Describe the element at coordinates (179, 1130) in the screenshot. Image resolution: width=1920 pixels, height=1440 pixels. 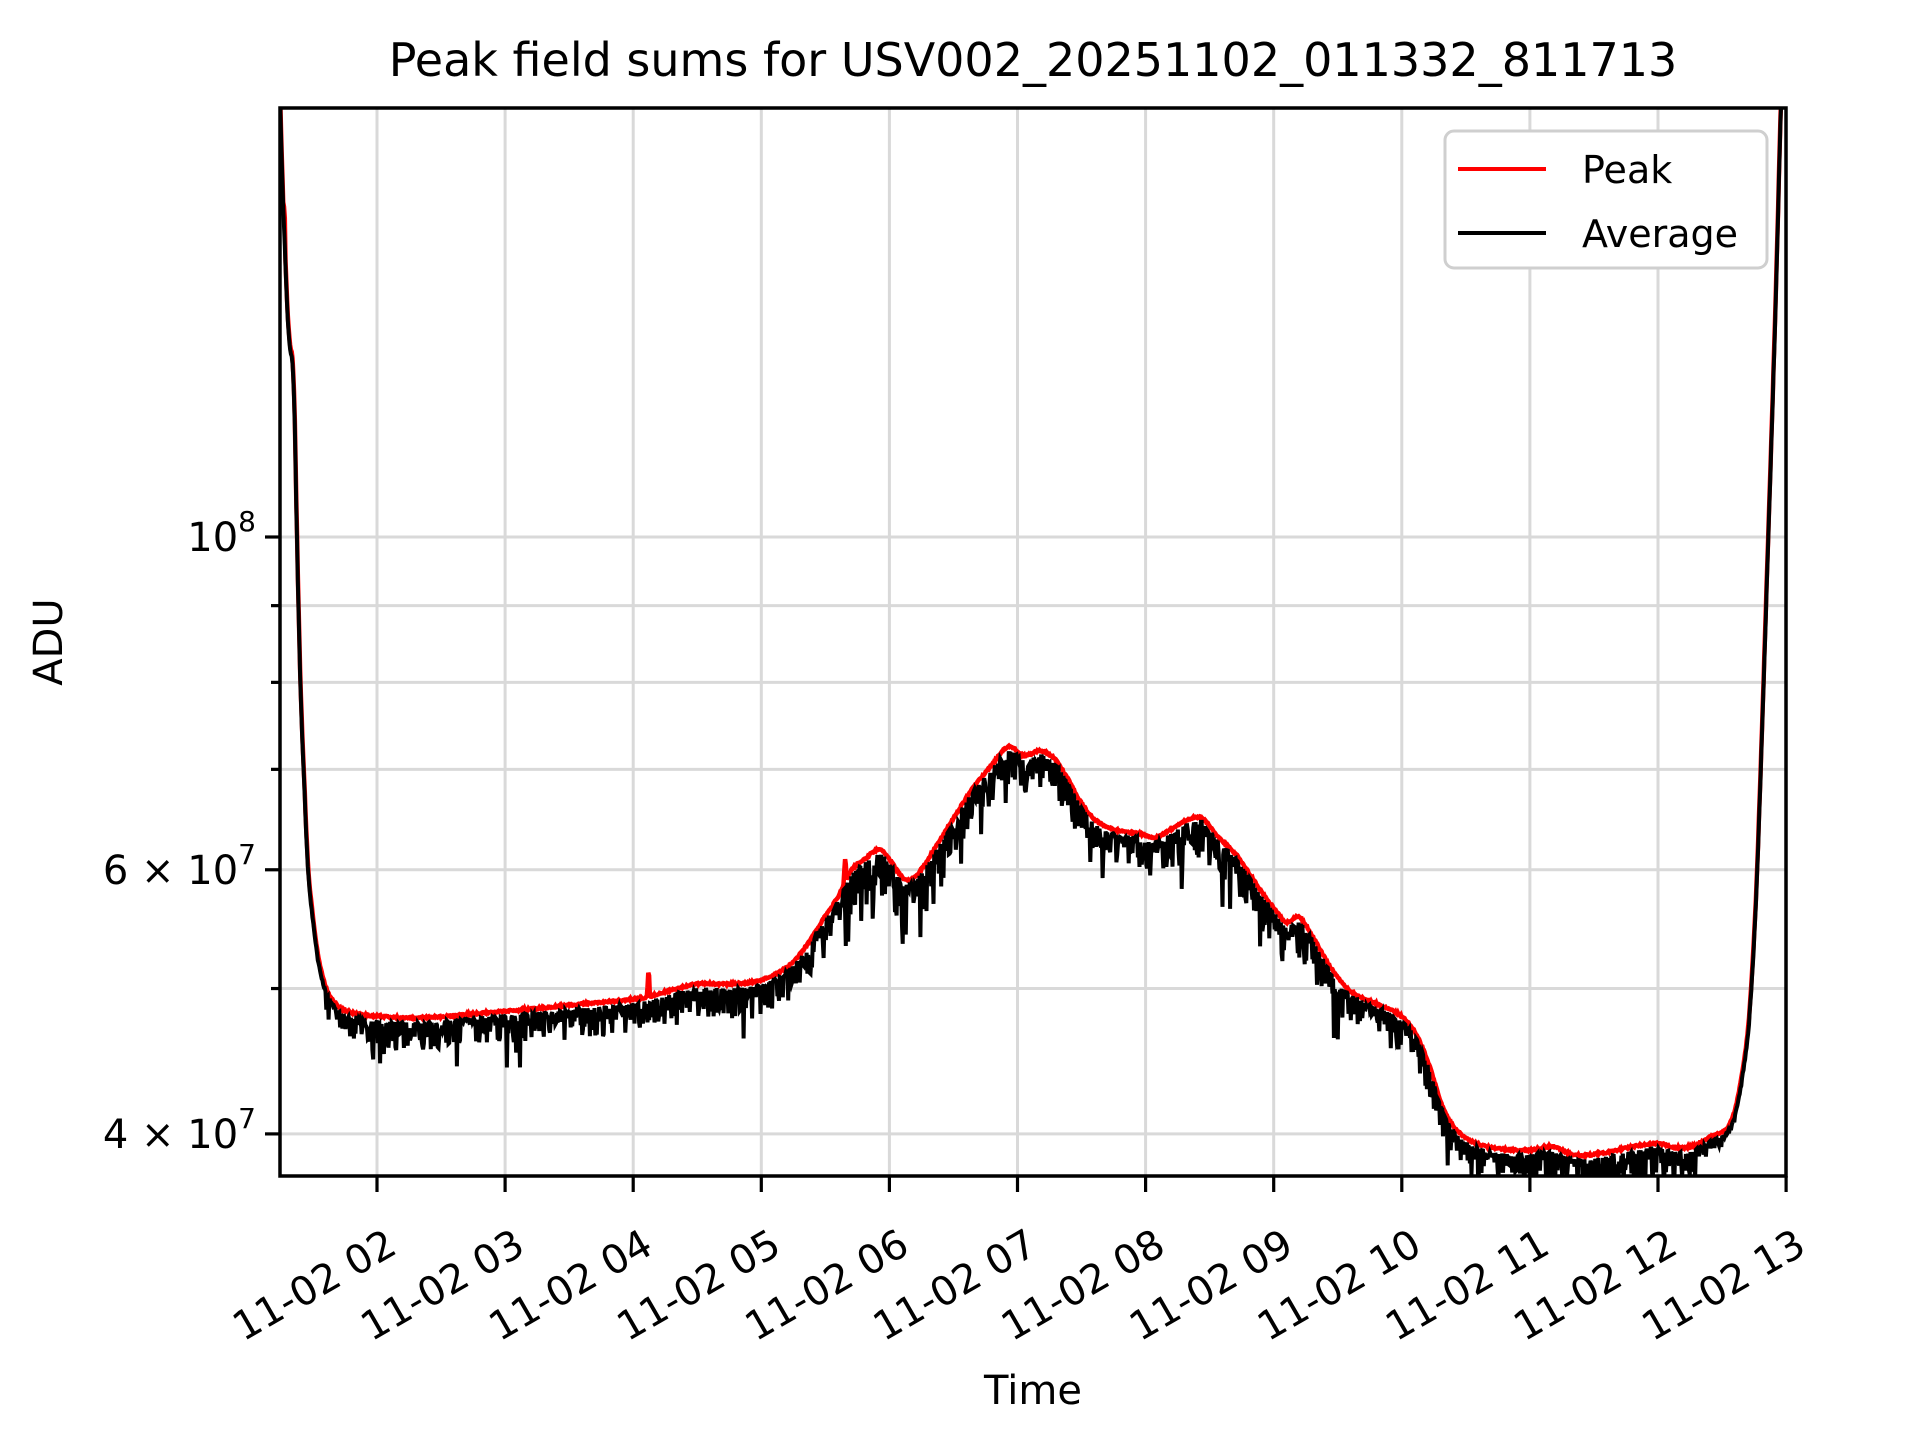
I see `y-tick-label: 4 × 107` at that location.